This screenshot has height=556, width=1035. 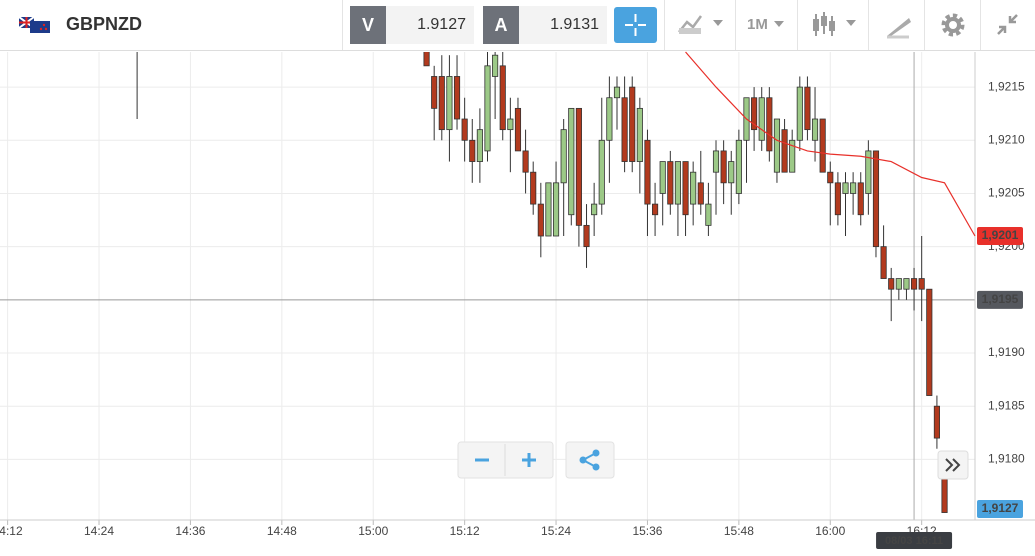 I want to click on ma-label: 1,9201, so click(x=1000, y=235).